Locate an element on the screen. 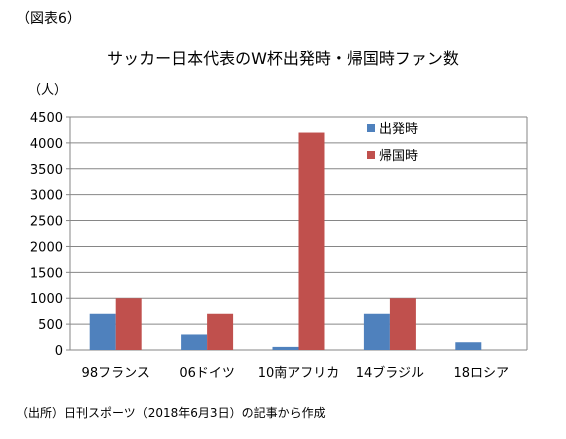  chart-title: サッカー日本代表のW杯出発時・帰国時ファン数 is located at coordinates (283, 58).